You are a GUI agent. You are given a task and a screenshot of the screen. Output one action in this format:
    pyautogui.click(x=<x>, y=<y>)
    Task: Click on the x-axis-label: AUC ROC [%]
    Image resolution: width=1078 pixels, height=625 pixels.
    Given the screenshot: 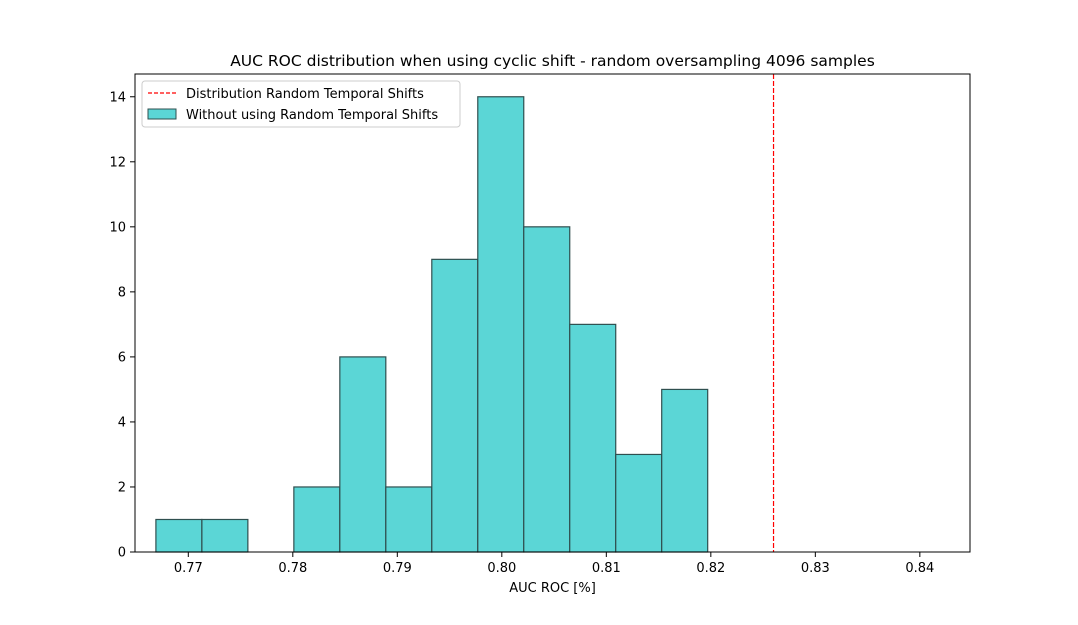 What is the action you would take?
    pyautogui.click(x=552, y=588)
    